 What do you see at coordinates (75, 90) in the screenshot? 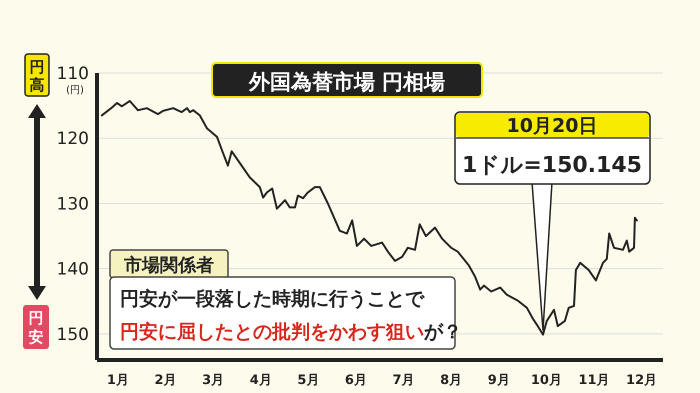
I see `y-axis-title: (円)` at bounding box center [75, 90].